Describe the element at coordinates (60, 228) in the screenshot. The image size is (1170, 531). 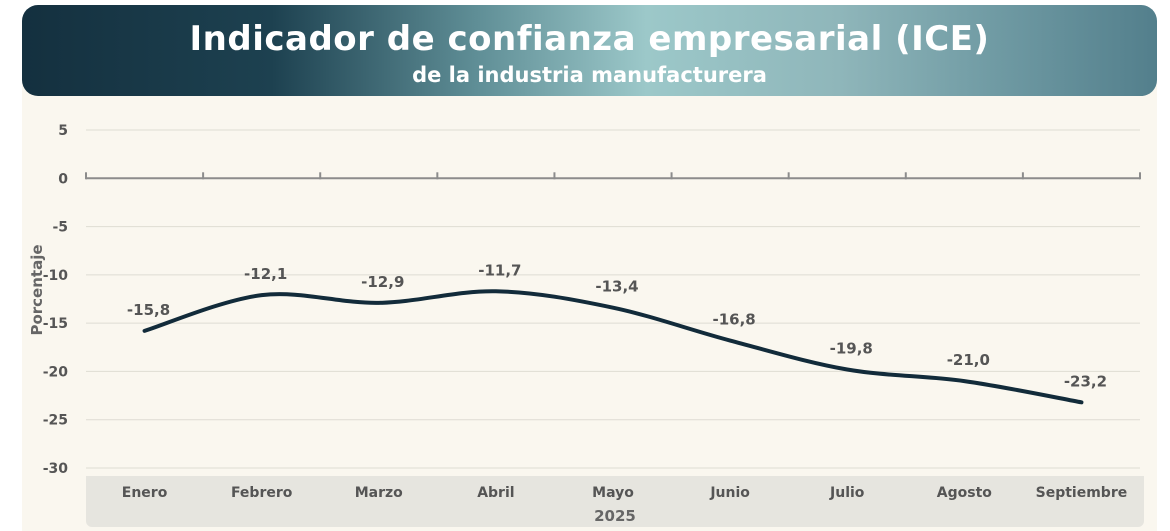
I see `y-tick-label: -5` at that location.